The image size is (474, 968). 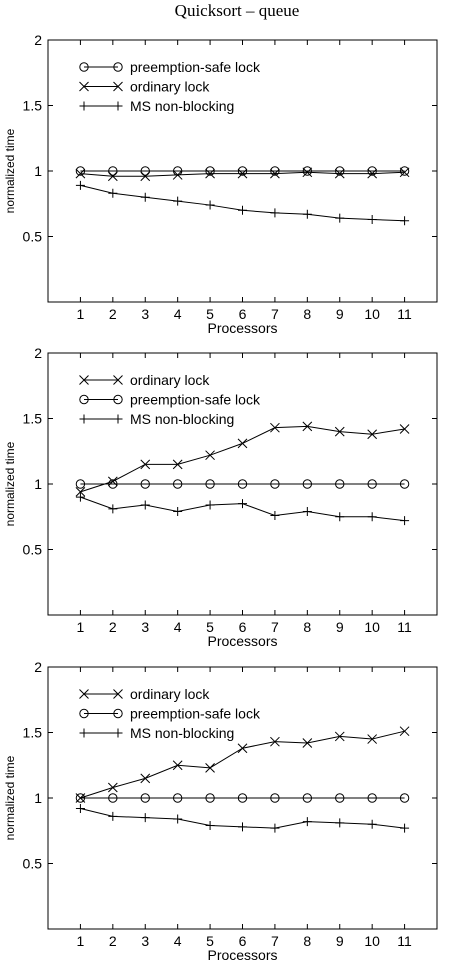 What do you see at coordinates (38, 667) in the screenshot?
I see `y-tick-label: 2` at bounding box center [38, 667].